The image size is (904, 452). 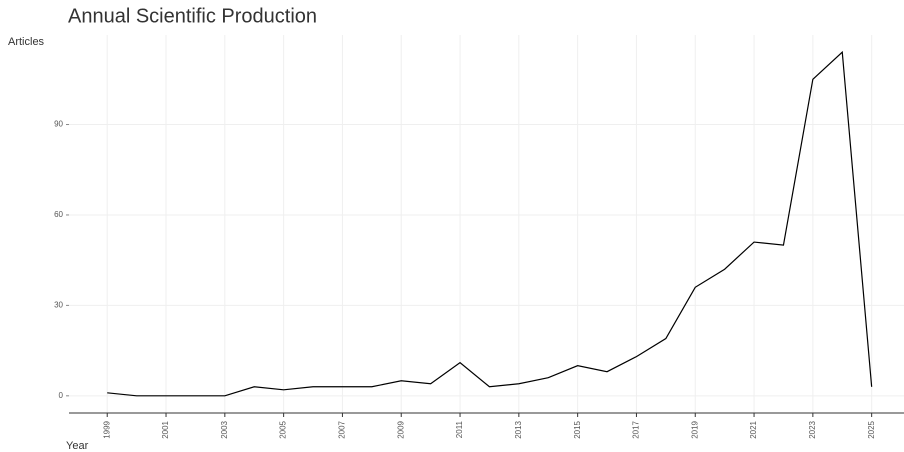 I want to click on y-axis-label: Articles, so click(x=26, y=42).